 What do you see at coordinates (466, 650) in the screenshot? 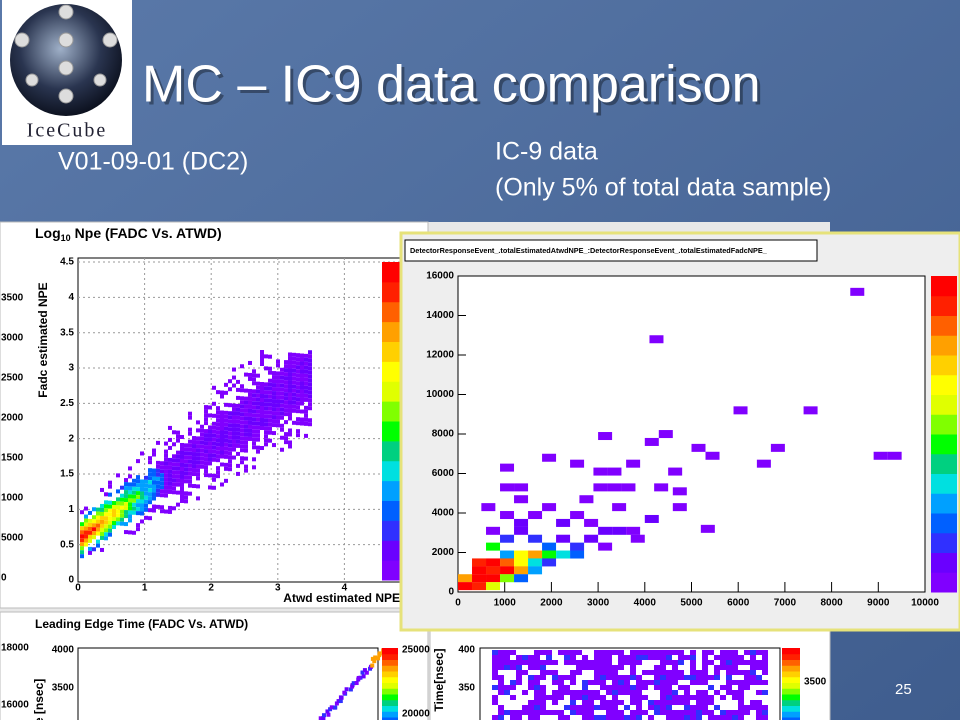
I see `y-tick-label: 400` at bounding box center [466, 650].